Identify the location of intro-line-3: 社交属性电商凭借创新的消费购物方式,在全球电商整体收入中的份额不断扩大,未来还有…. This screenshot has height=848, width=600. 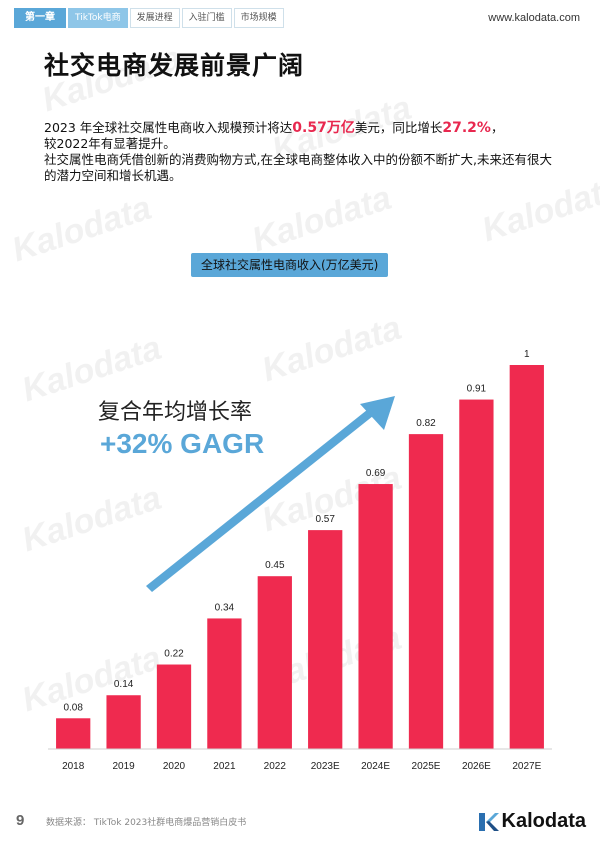
(298, 167).